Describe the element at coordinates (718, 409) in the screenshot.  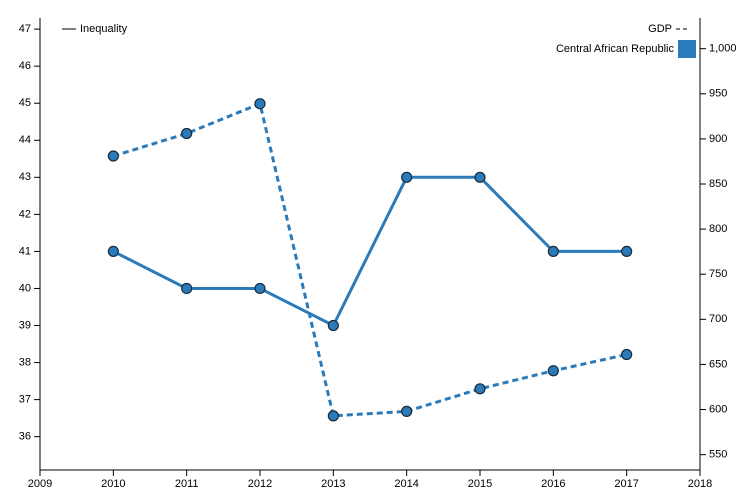
I see `y2-tick-label: 600` at that location.